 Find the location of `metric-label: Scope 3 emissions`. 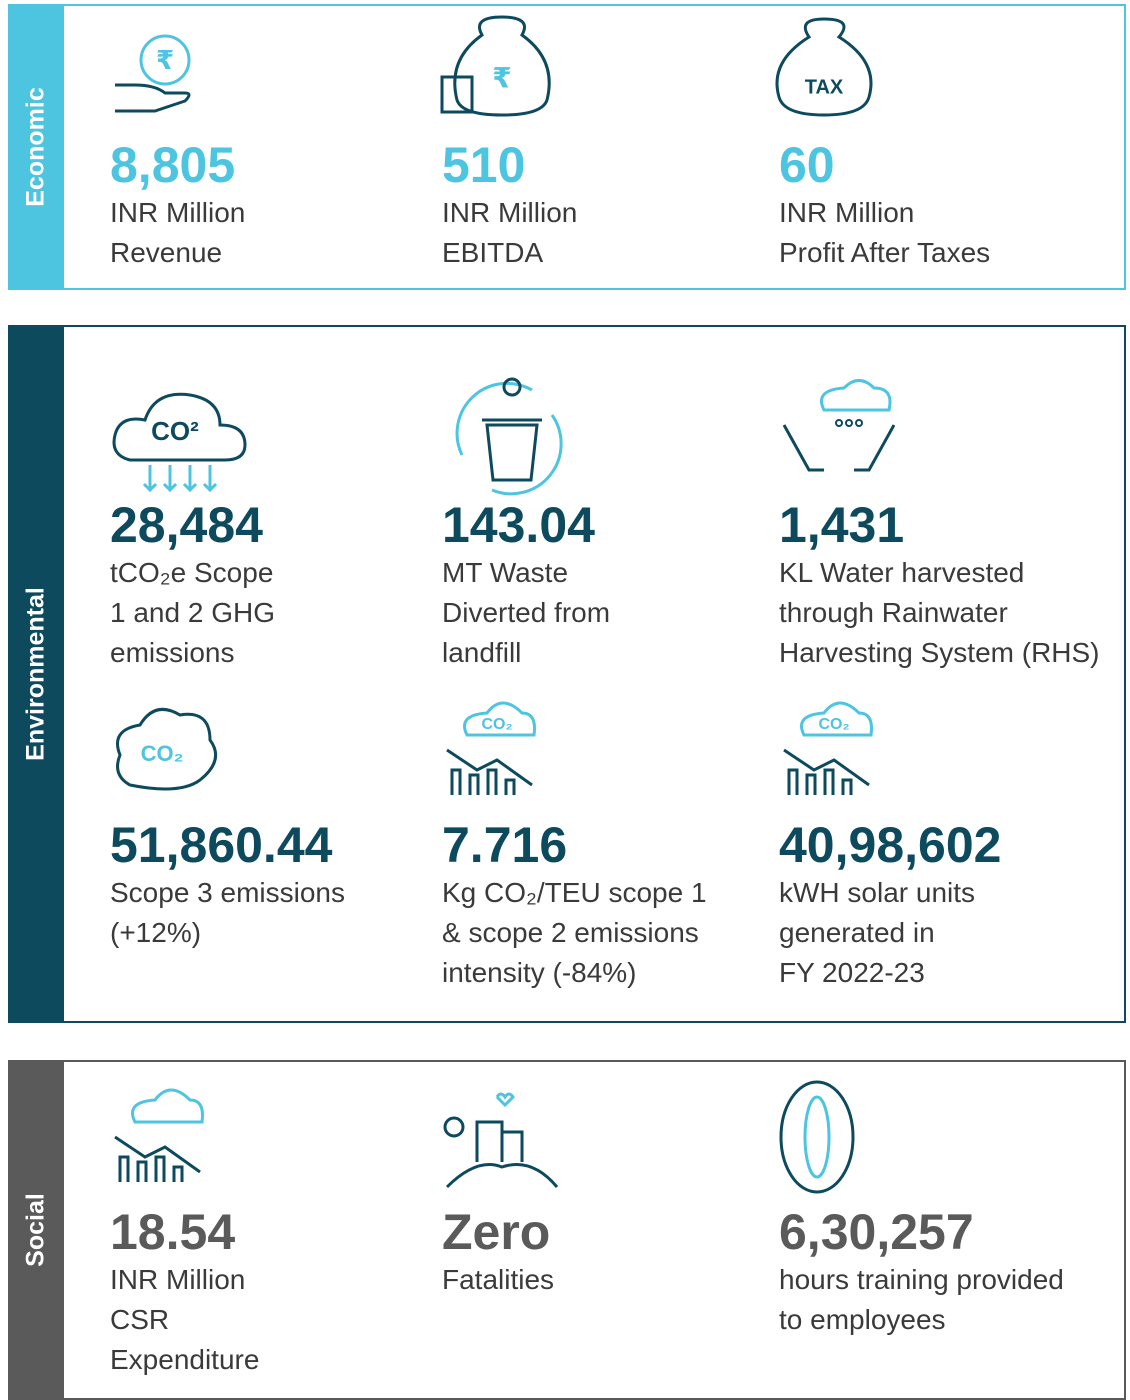

metric-label: Scope 3 emissions is located at coordinates (228, 892).